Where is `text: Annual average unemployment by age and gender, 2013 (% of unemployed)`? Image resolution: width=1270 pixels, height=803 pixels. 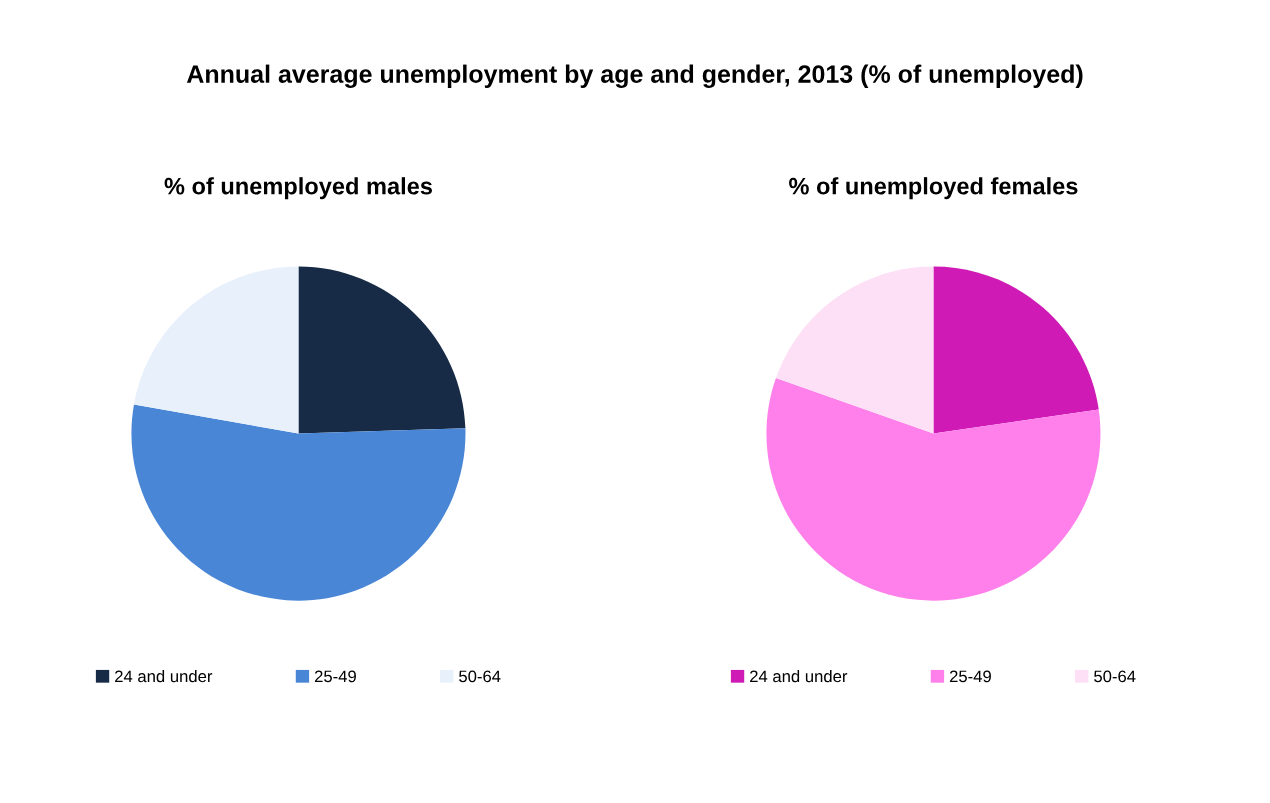
text: Annual average unemployment by age and gender, 2013 (% of unemployed) is located at coordinates (634, 76).